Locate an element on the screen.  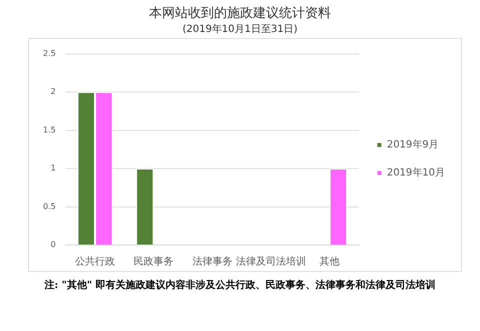
x-tick-label: 法律及司法培训 is located at coordinates (271, 262).